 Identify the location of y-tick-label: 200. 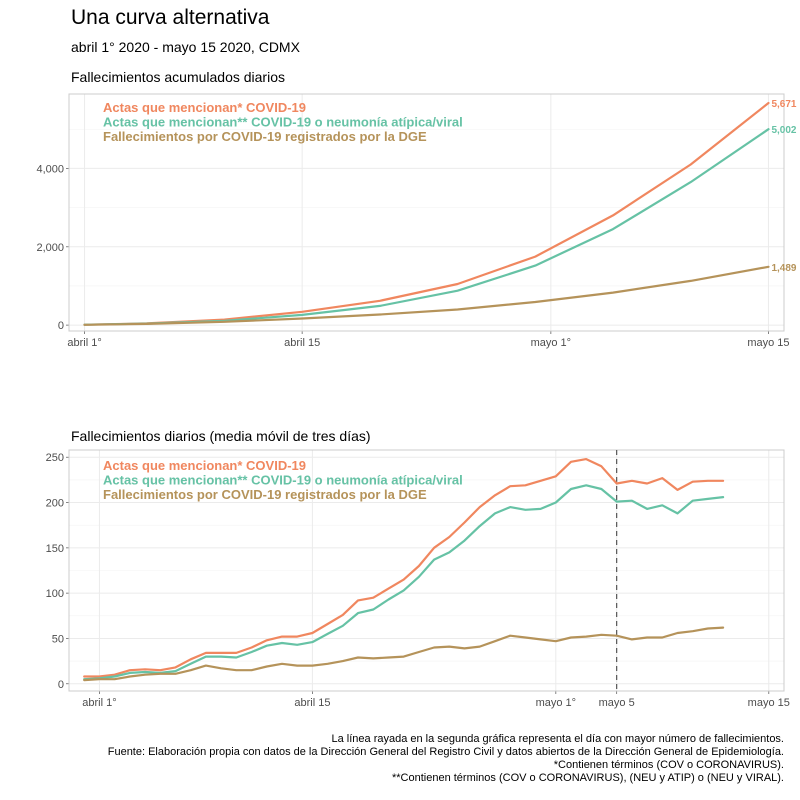
(55, 504).